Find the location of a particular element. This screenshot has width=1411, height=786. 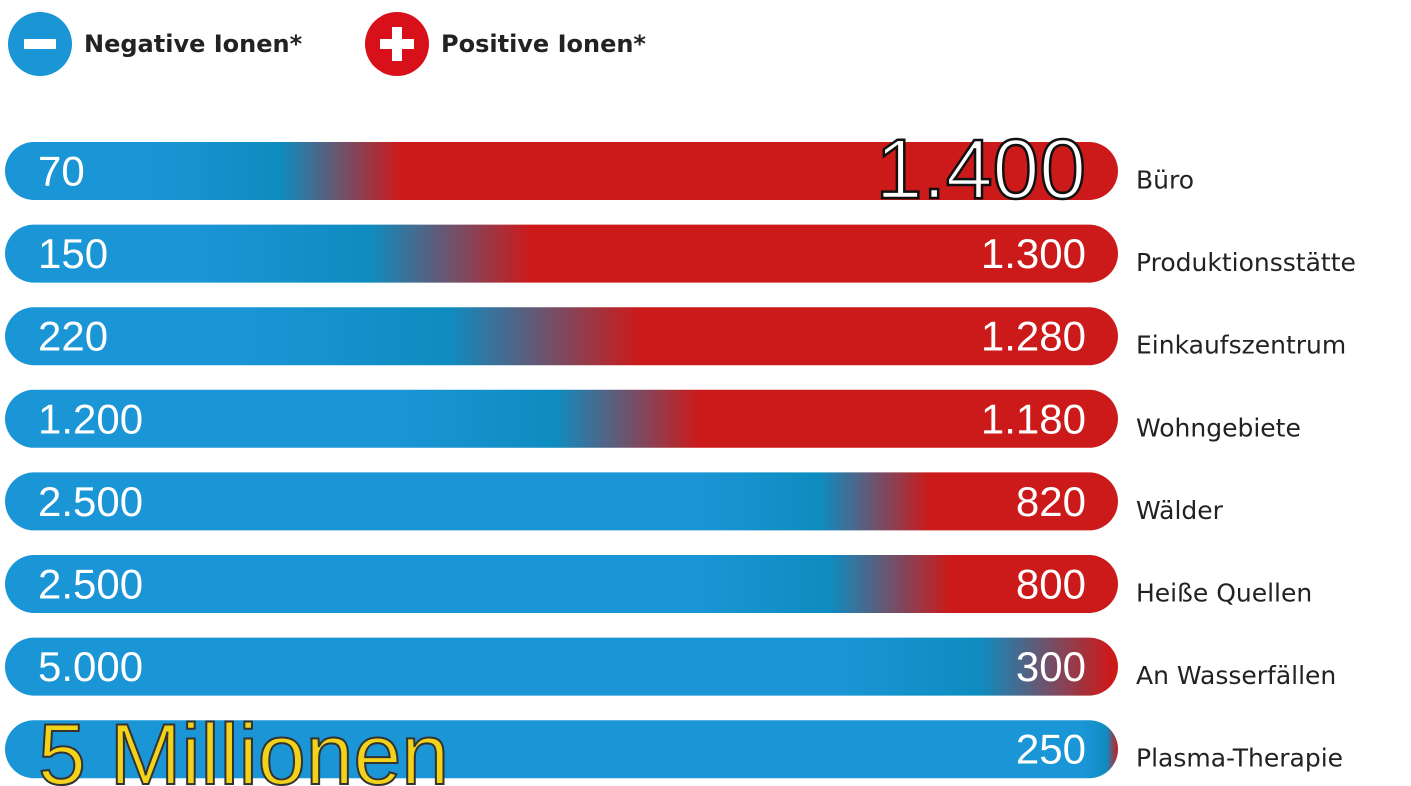

legend-negative: Negative Ionen* is located at coordinates (193, 44).